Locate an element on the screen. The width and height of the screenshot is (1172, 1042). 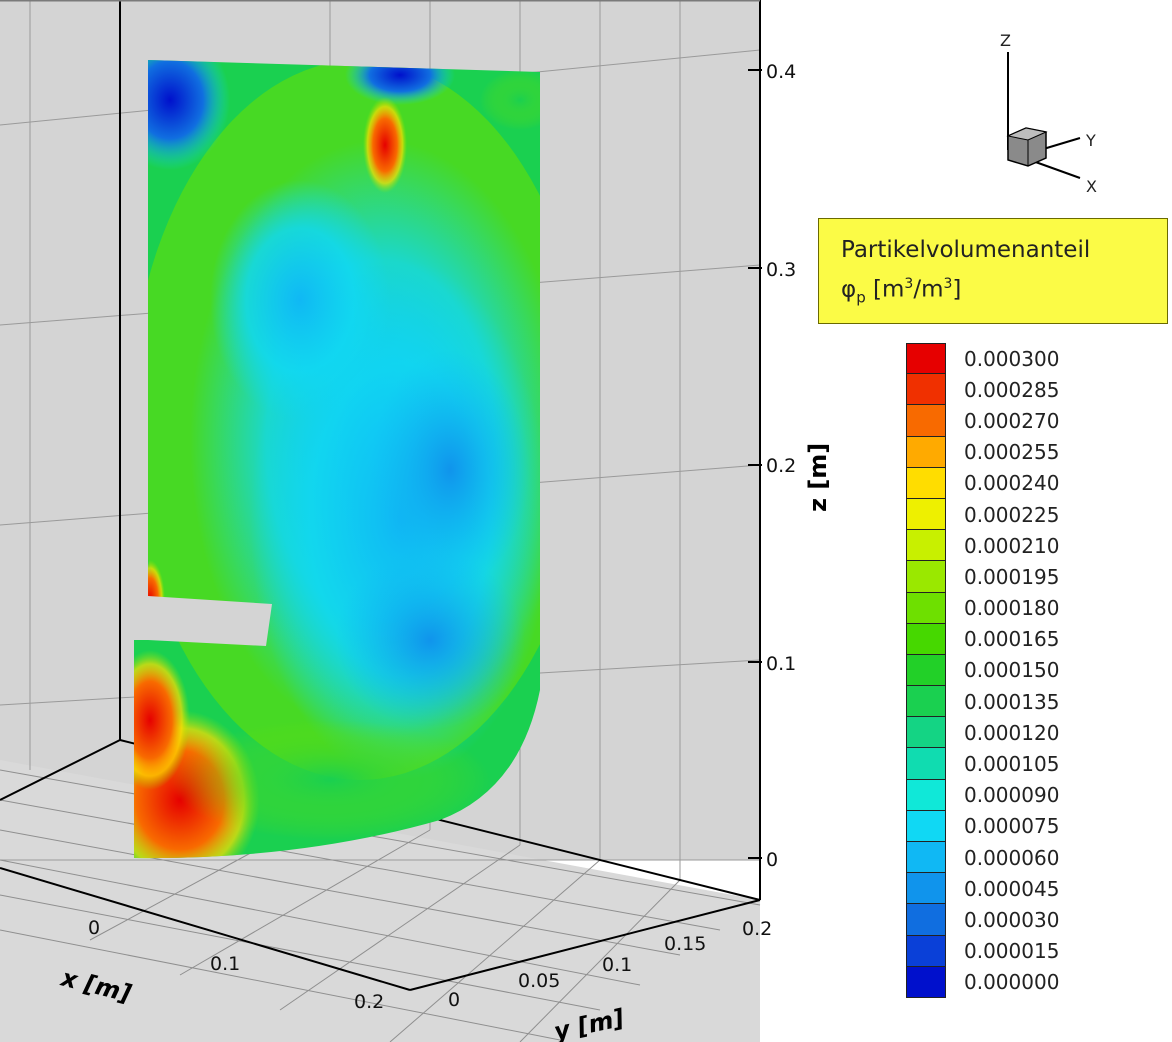
colorbar-label: 0.000060 is located at coordinates (1012, 857).